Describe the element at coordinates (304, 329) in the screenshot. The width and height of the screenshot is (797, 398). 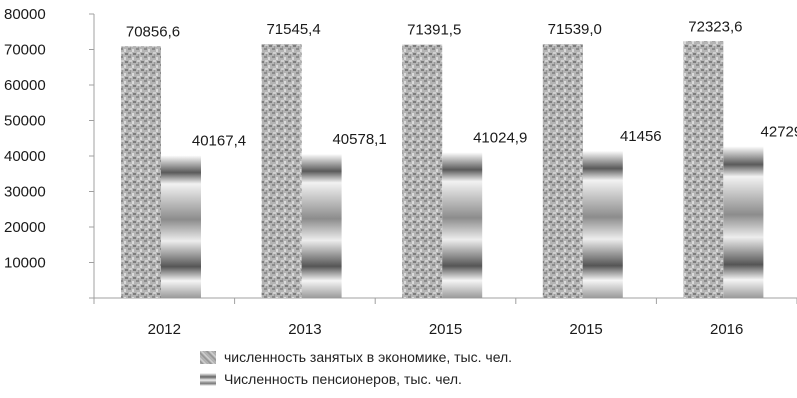
I see `x-tick-label: 2013` at that location.